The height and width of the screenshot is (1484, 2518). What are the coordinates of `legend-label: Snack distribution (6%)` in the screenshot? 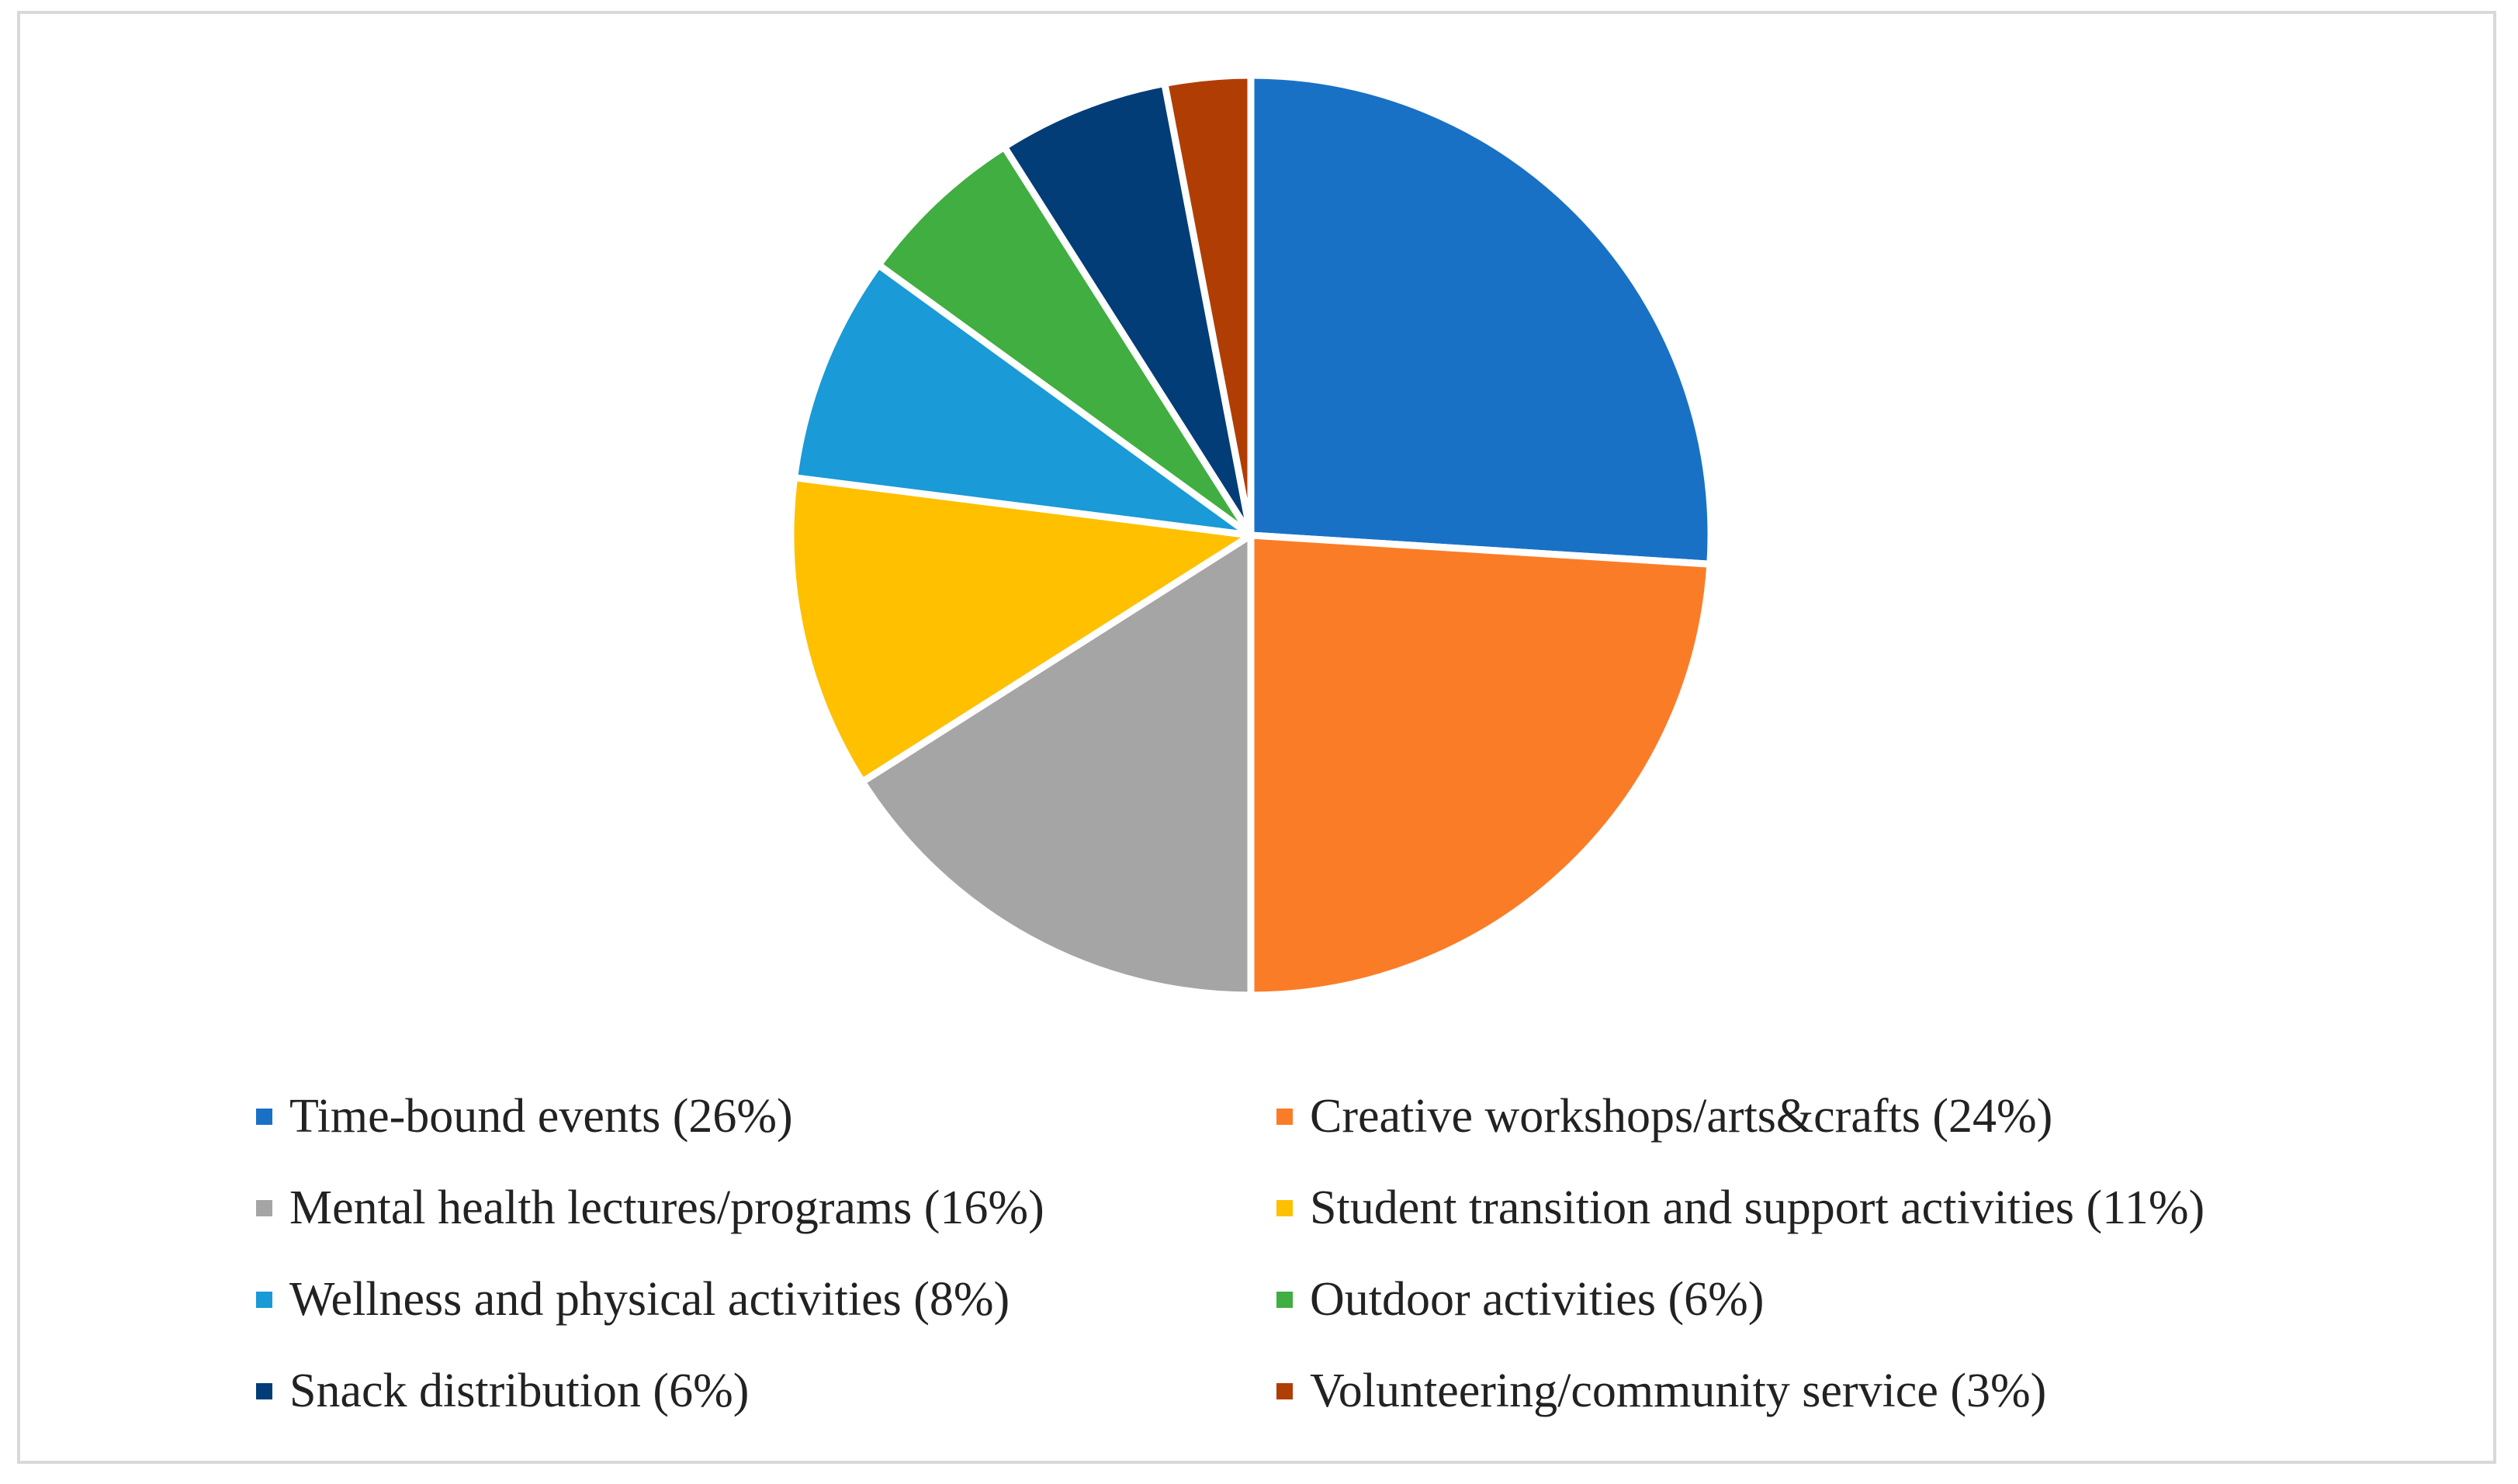 It's located at (519, 1391).